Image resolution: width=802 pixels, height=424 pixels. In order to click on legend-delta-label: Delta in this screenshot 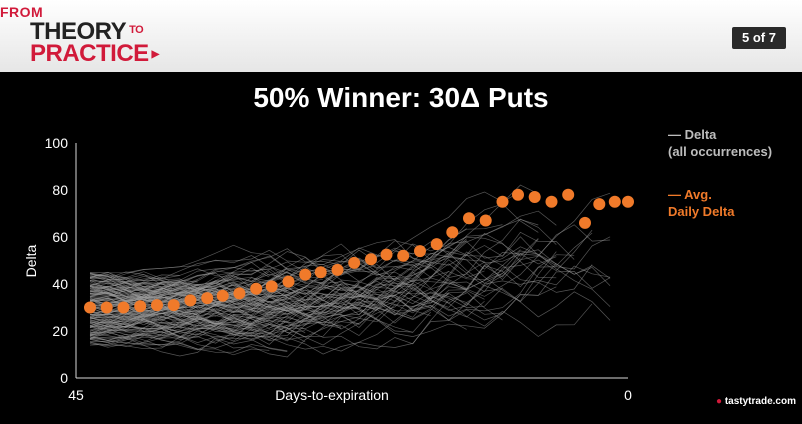, I will do `click(700, 134)`.